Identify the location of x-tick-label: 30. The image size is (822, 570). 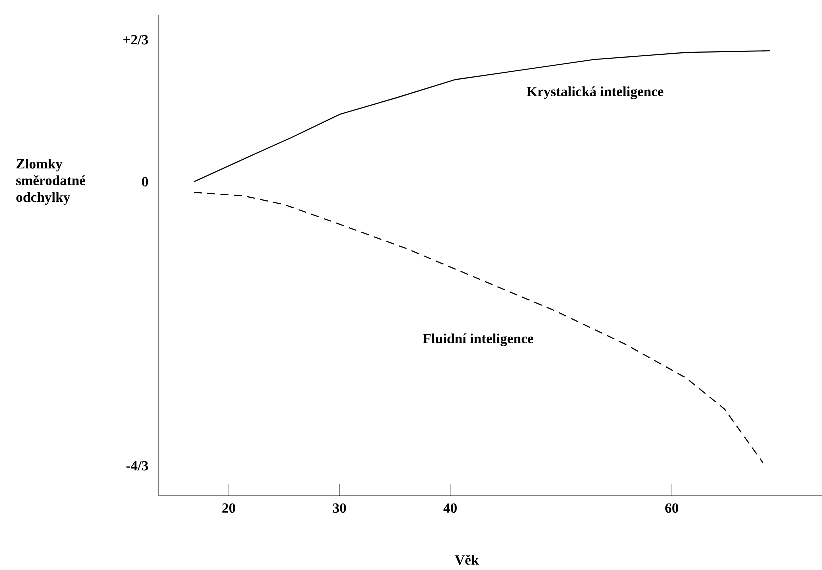
(339, 509).